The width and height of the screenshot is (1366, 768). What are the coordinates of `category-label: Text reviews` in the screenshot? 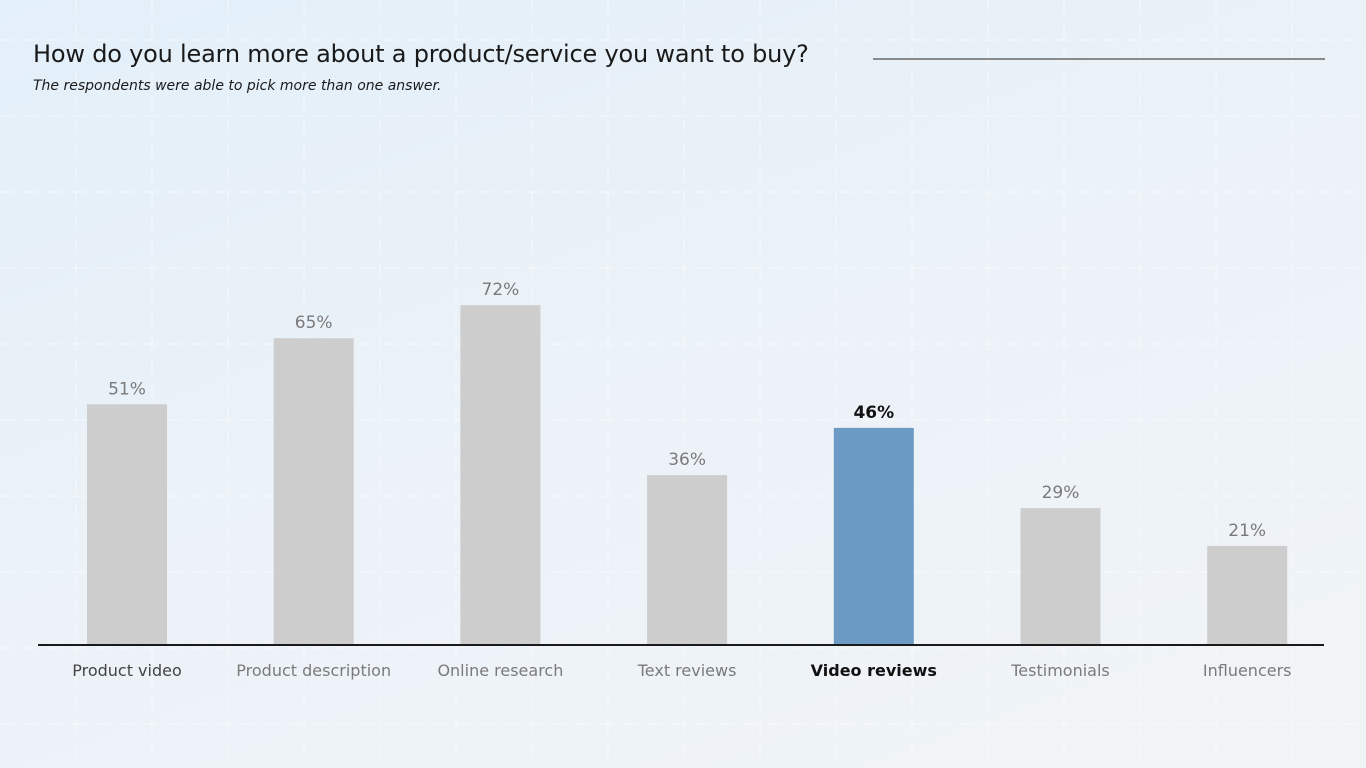 It's located at (687, 670).